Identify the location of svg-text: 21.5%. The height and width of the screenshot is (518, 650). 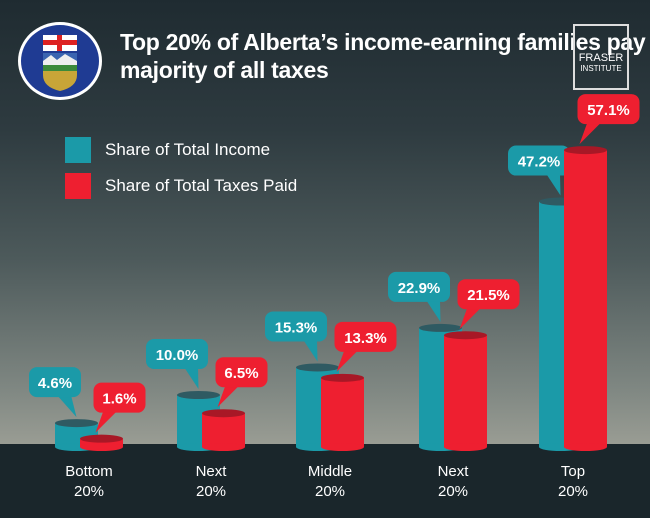
(488, 295).